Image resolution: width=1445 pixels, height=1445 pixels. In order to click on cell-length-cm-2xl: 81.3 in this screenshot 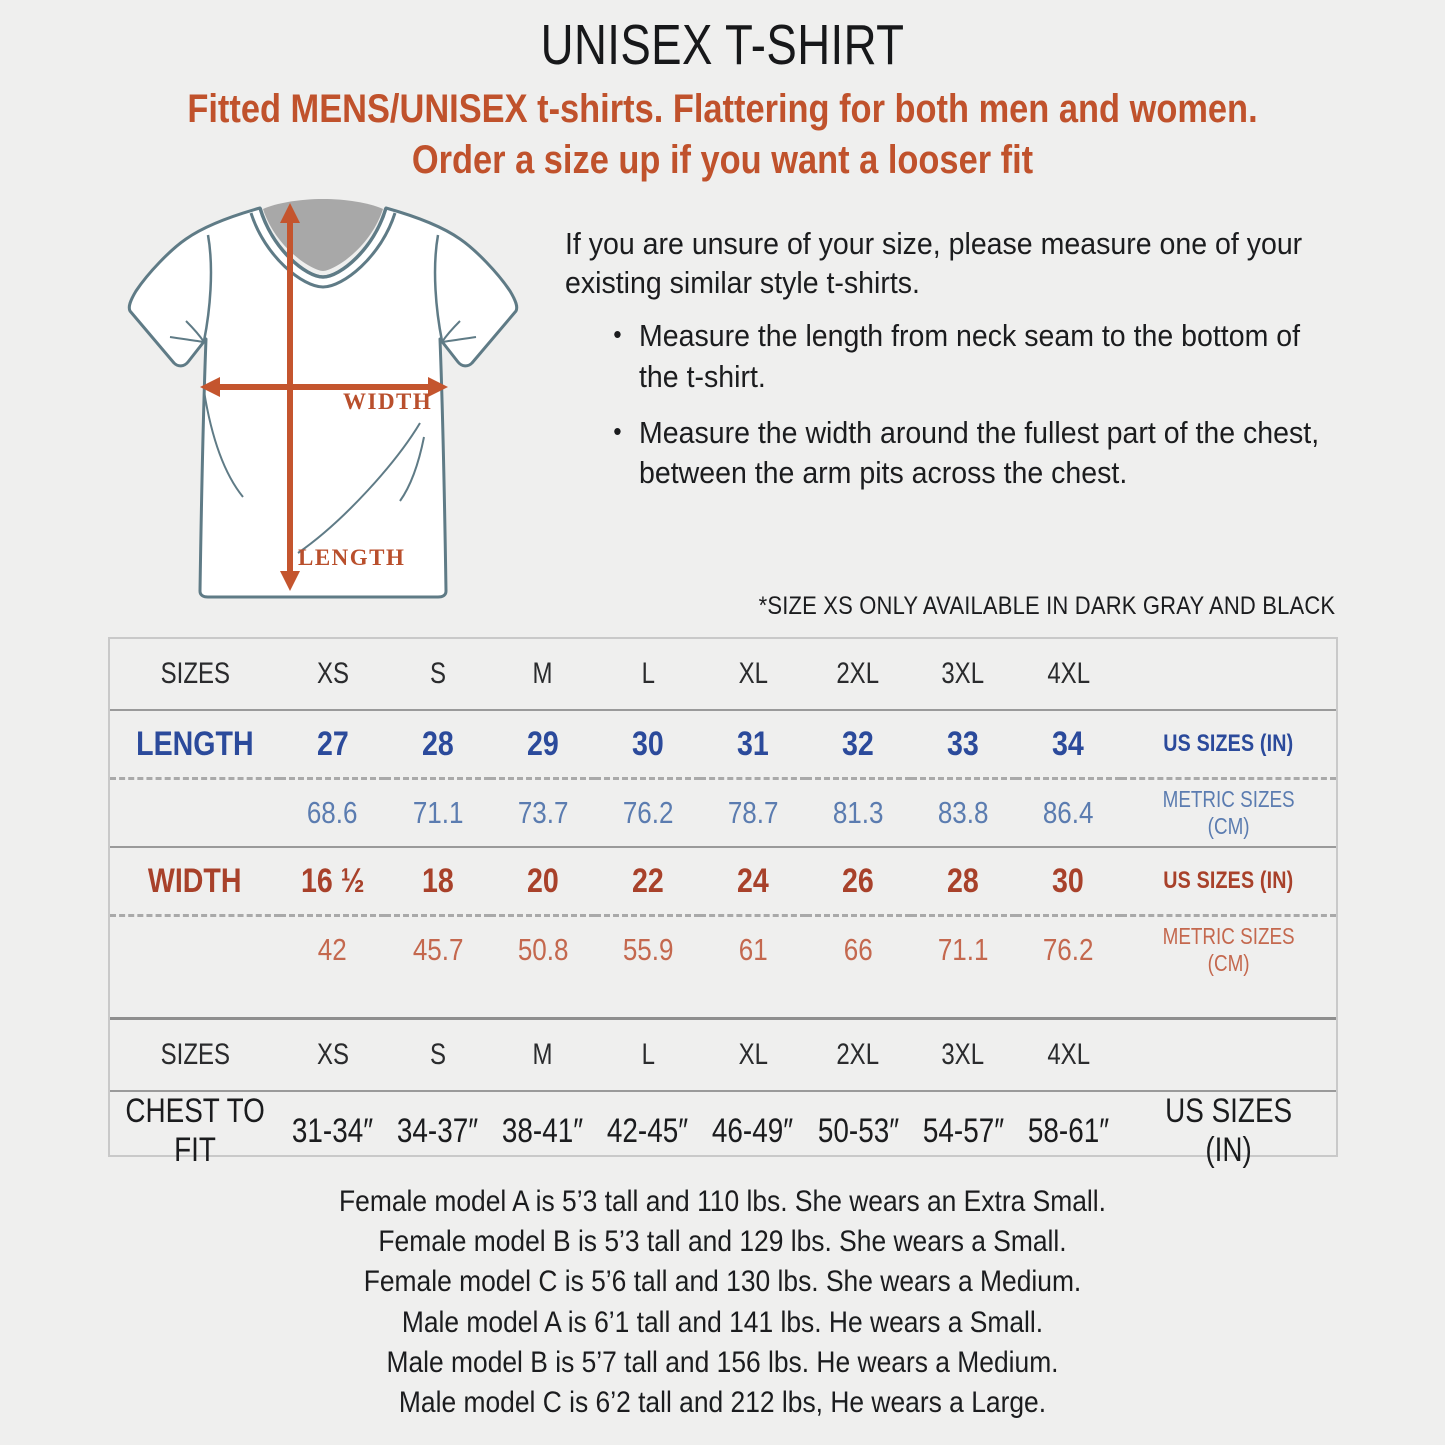, I will do `click(858, 812)`.